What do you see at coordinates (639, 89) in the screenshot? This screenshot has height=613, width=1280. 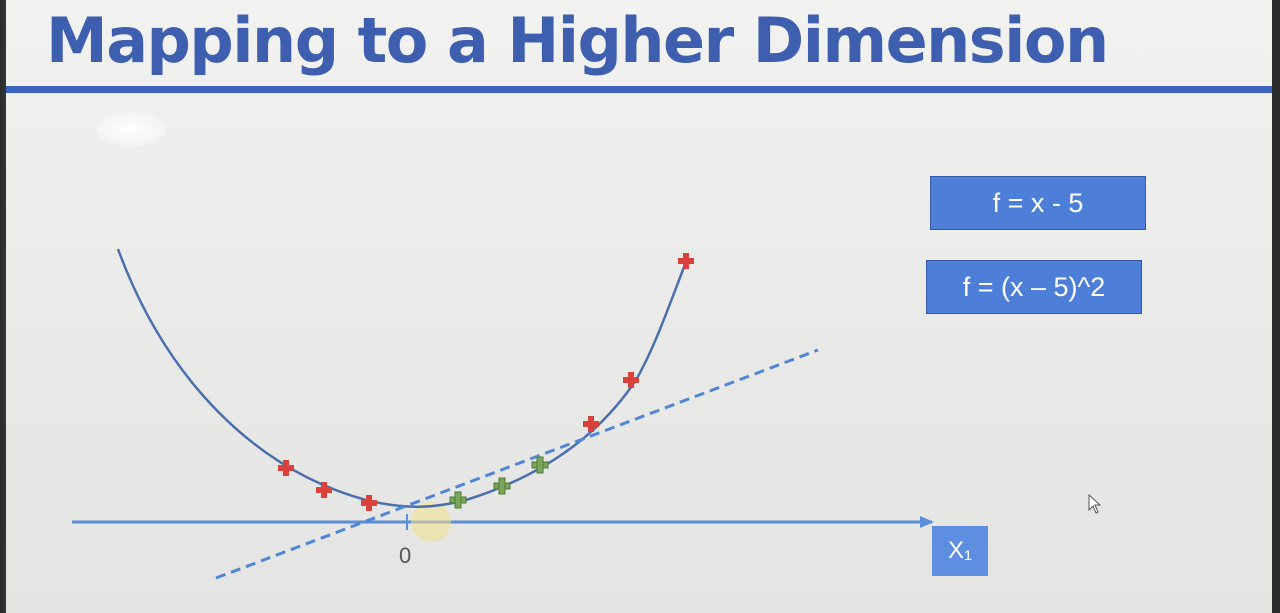 I see `title-underline` at bounding box center [639, 89].